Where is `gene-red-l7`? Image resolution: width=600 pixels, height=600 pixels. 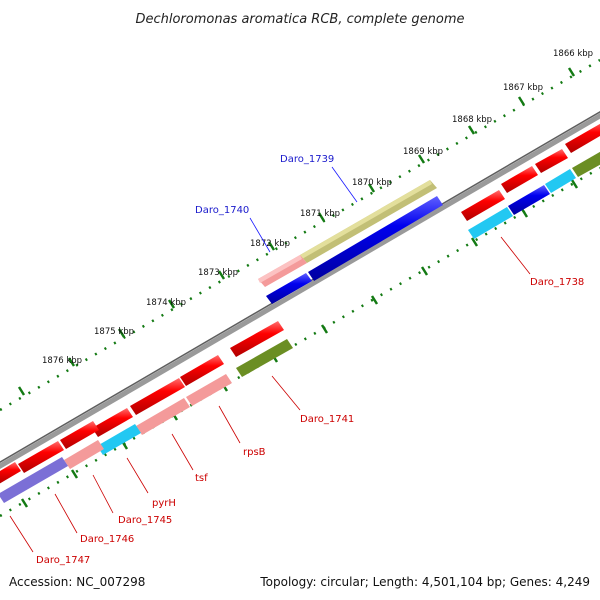
gene-red-l7 is located at coordinates (10, 473).